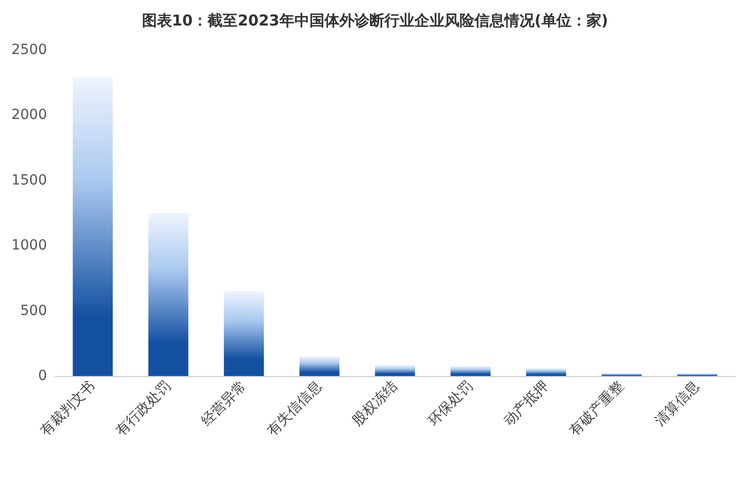  Describe the element at coordinates (677, 404) in the screenshot. I see `x-tick-label: 清算信息` at that location.